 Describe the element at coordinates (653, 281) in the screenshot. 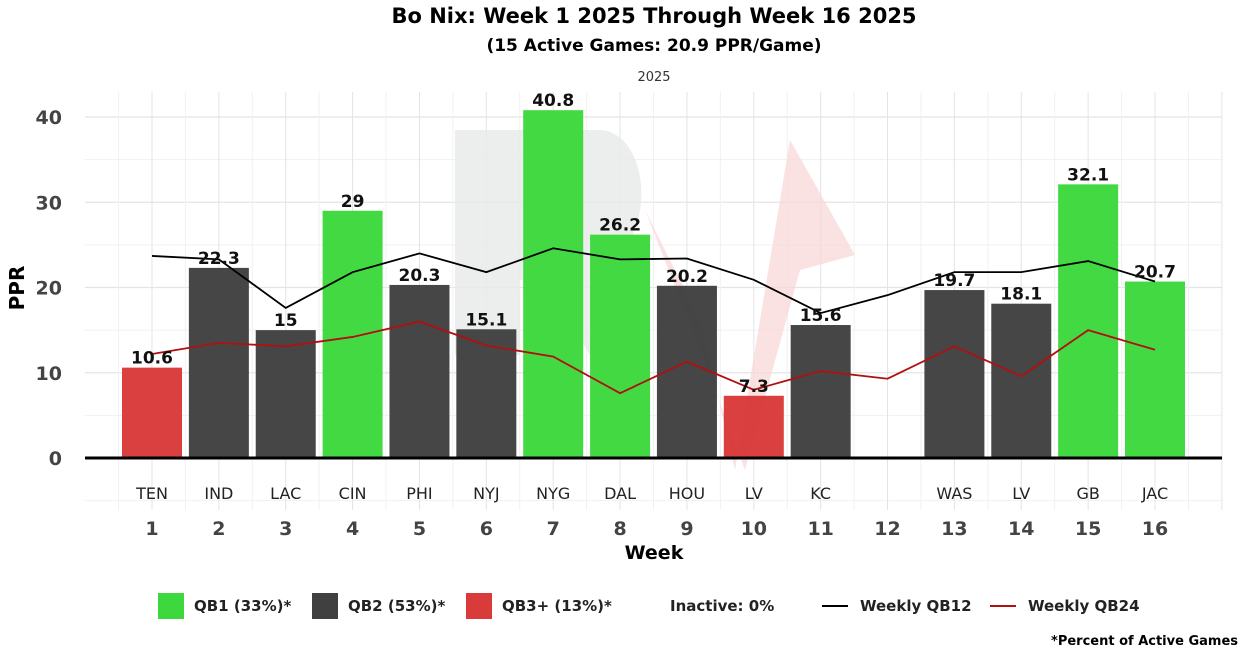

I see `line-weekly-qb12` at that location.